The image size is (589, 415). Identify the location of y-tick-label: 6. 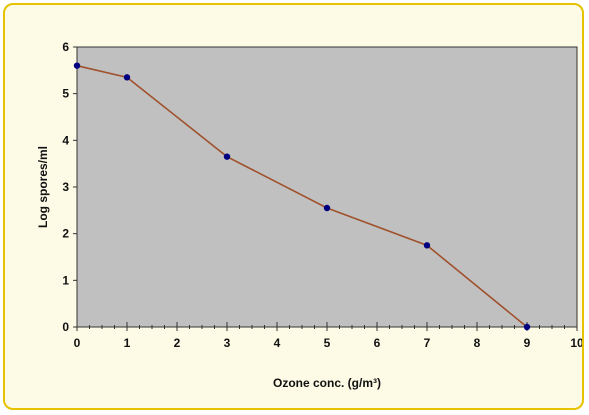
(65, 47).